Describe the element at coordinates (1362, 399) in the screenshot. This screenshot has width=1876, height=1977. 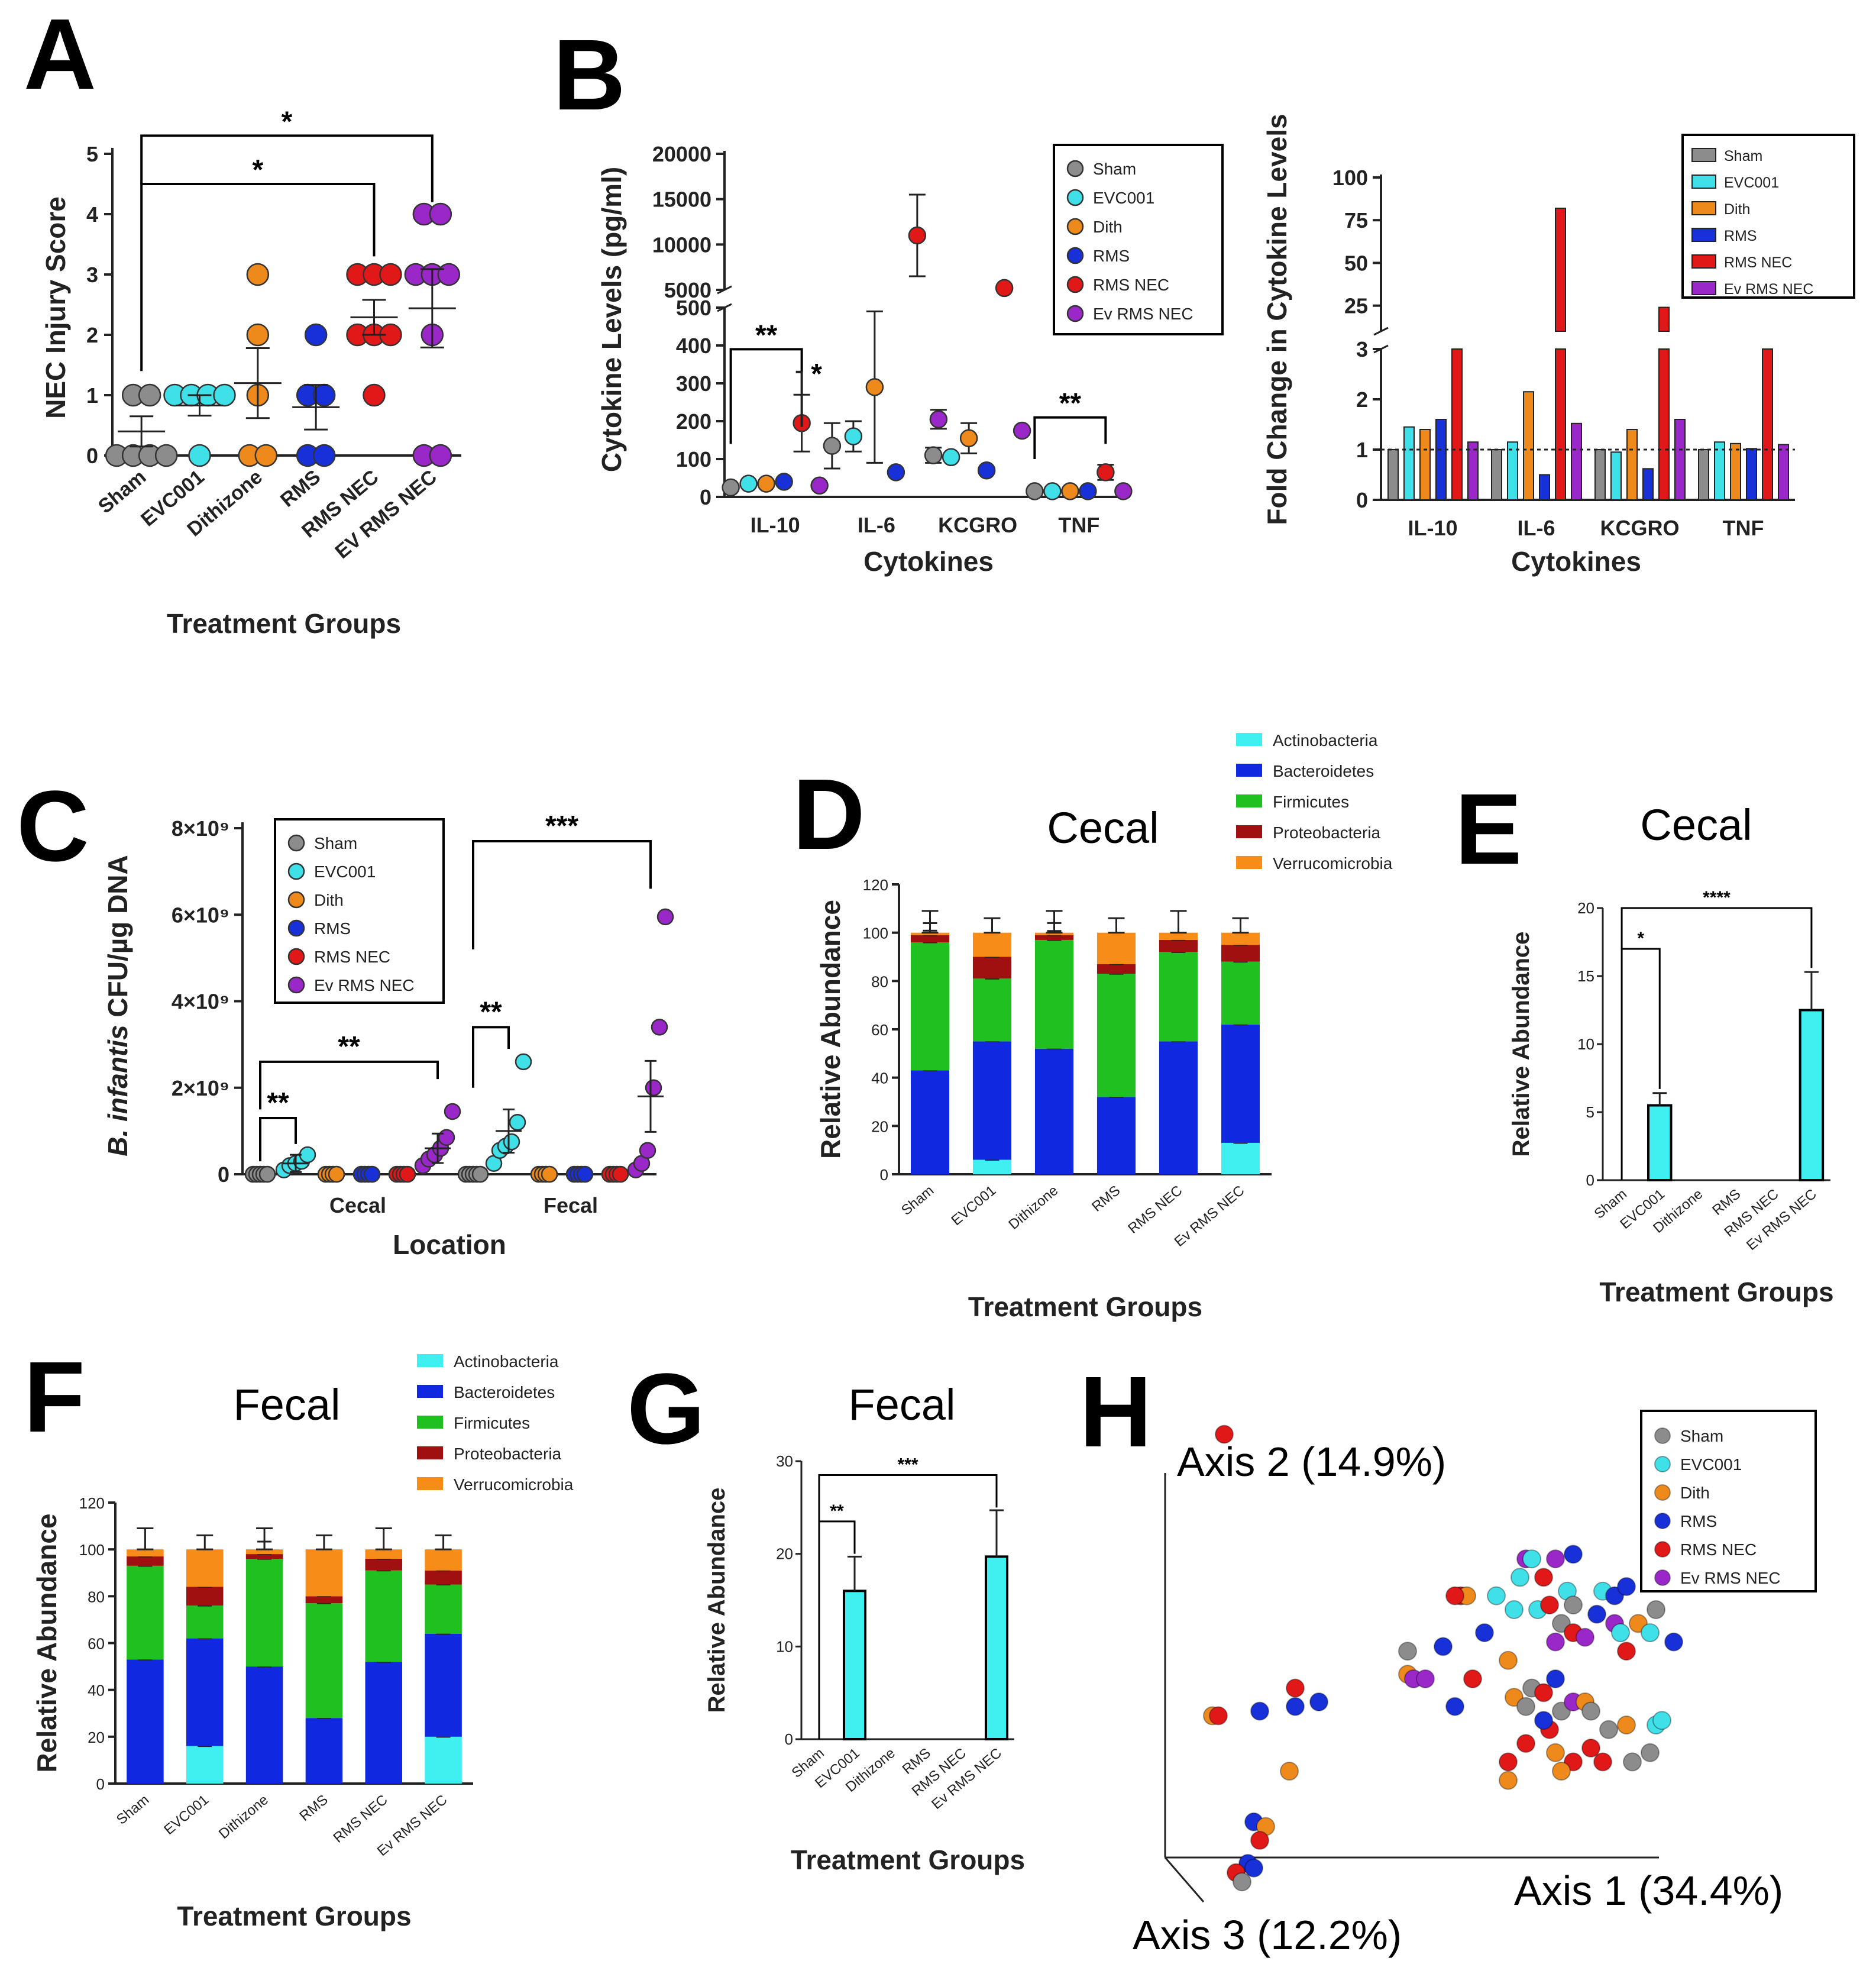
I see `y-tick-label: 2` at that location.